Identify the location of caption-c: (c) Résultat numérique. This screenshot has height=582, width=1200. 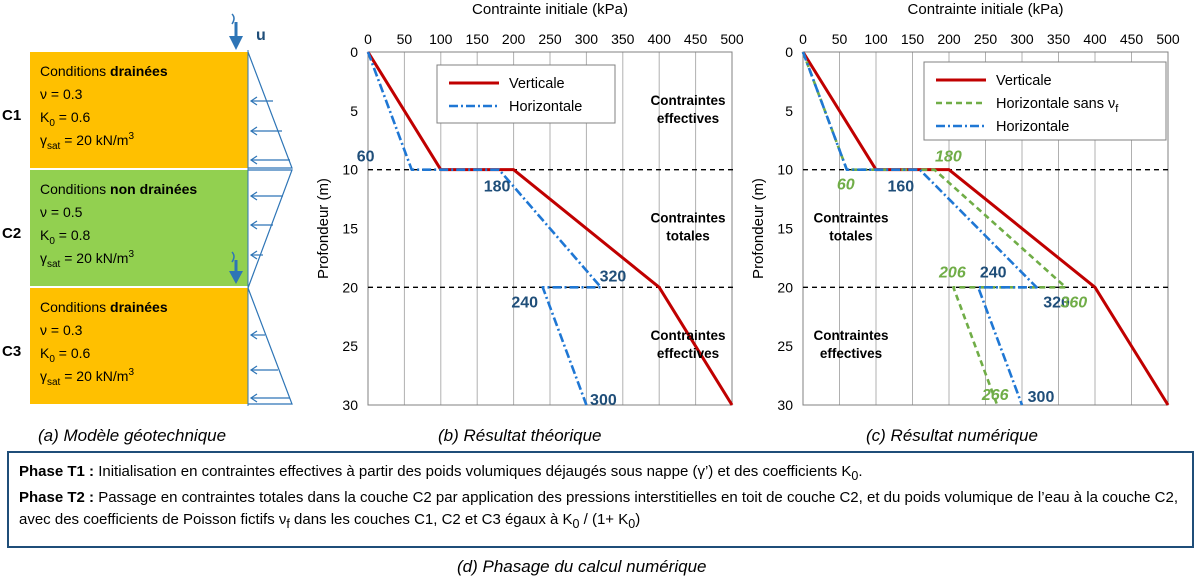
(952, 435).